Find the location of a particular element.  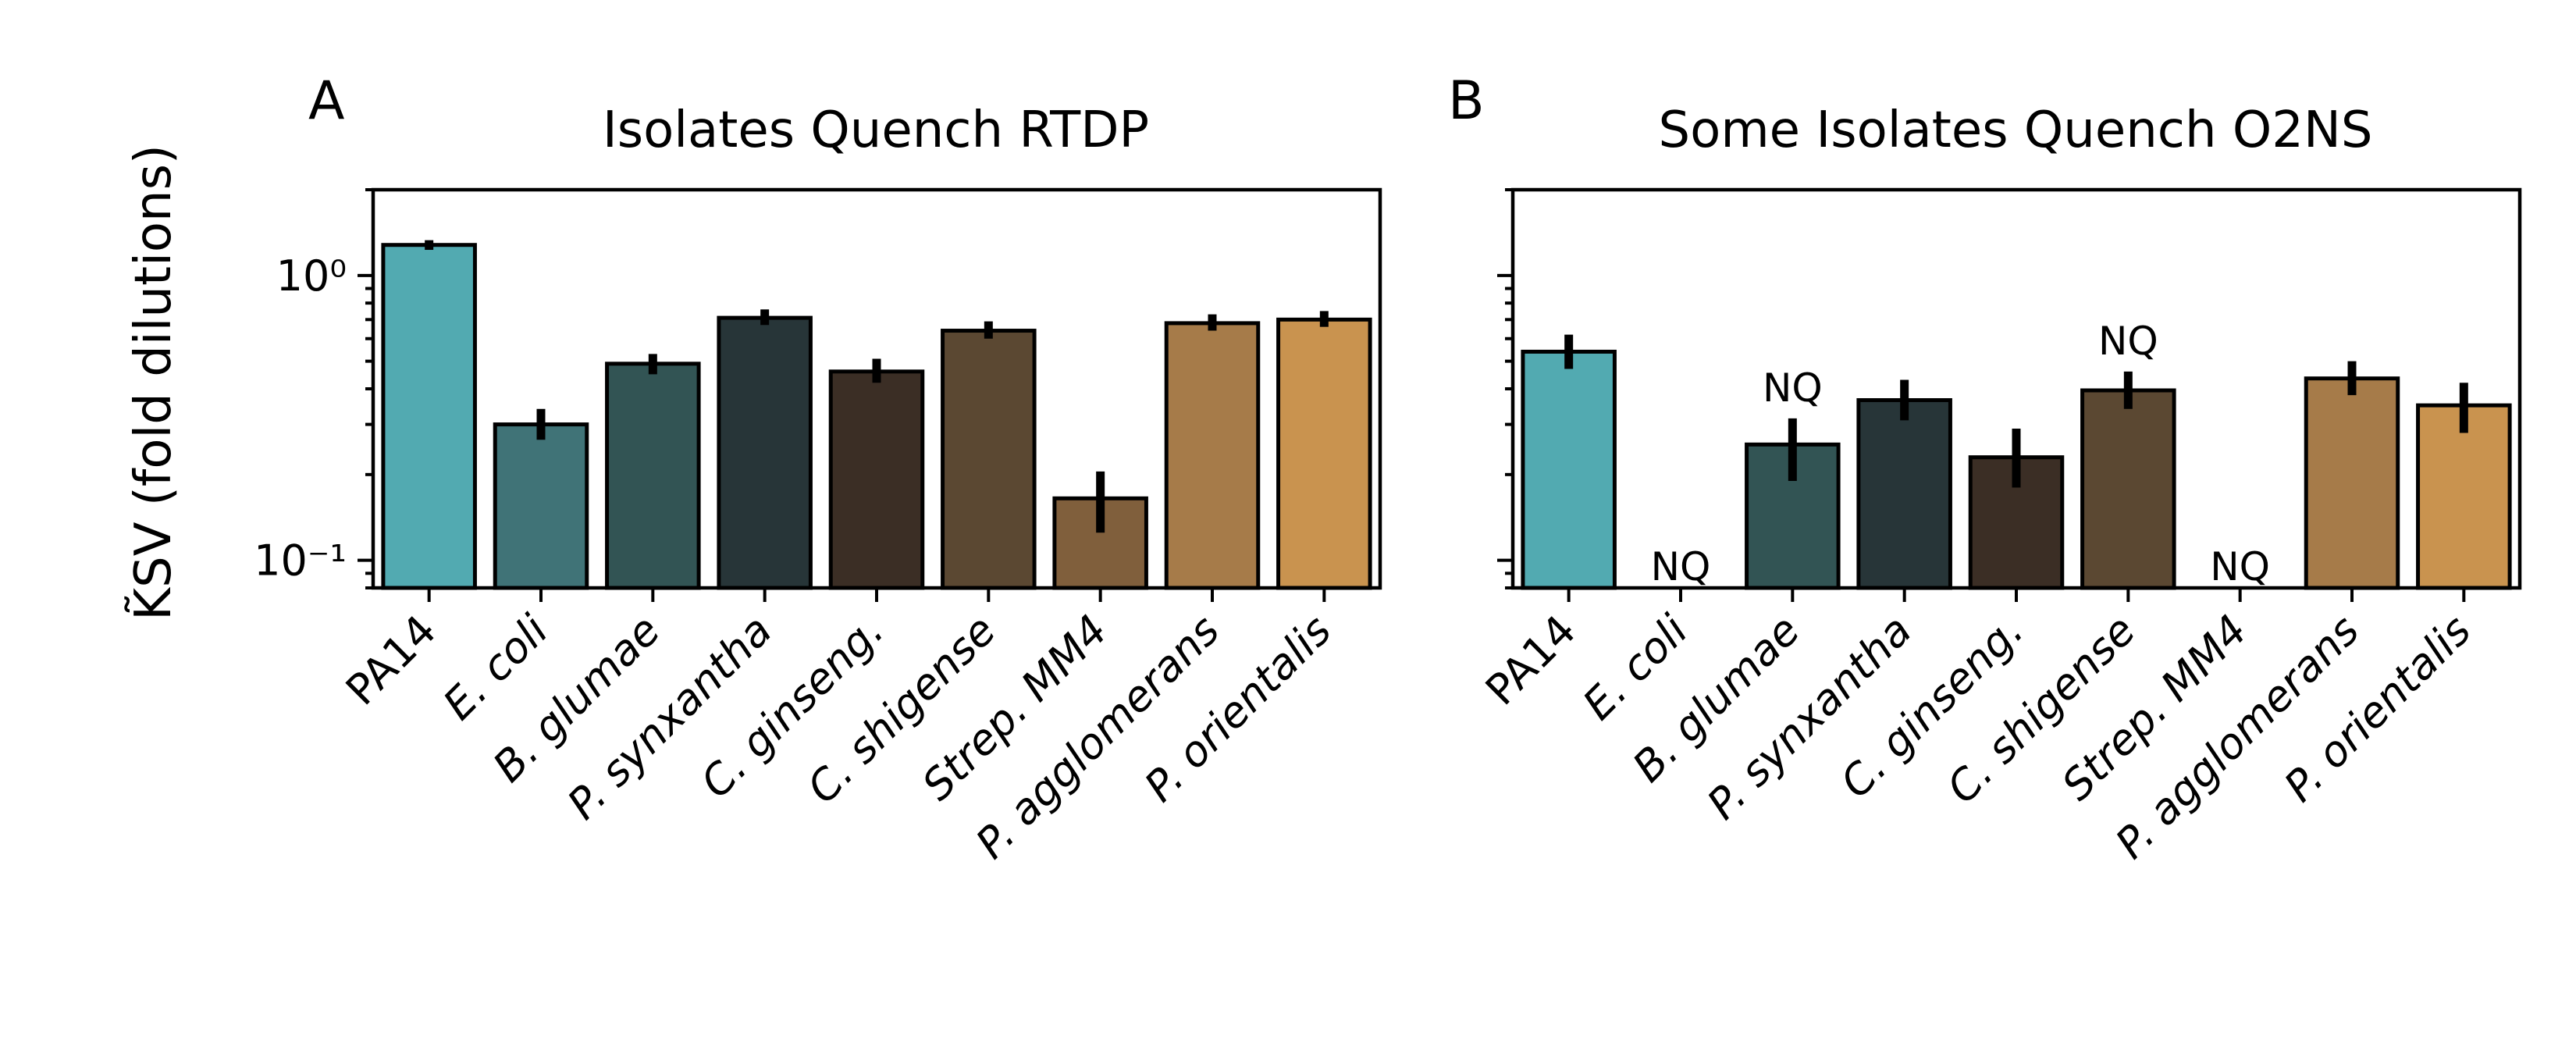

panel-label-b: B is located at coordinates (1466, 101).